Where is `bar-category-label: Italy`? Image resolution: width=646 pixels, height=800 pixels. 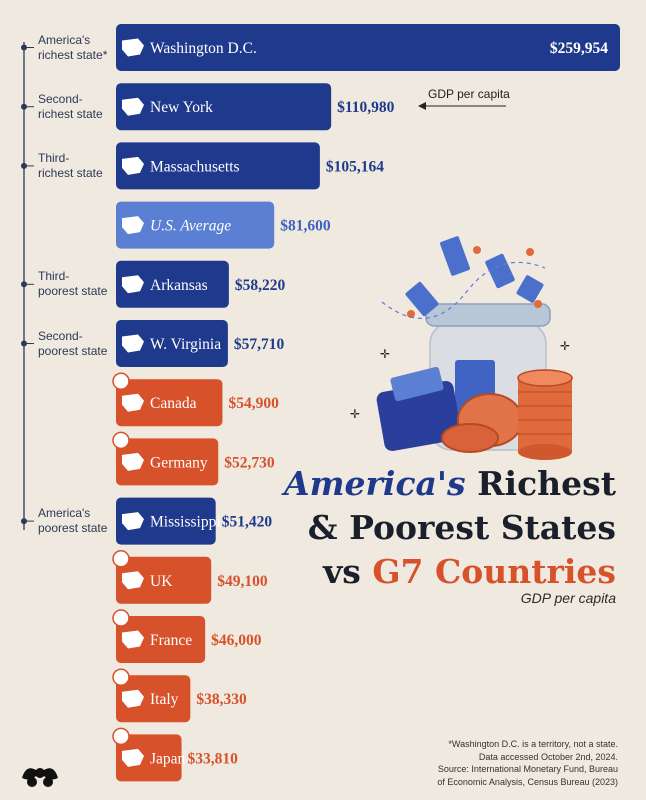 bar-category-label: Italy is located at coordinates (164, 699).